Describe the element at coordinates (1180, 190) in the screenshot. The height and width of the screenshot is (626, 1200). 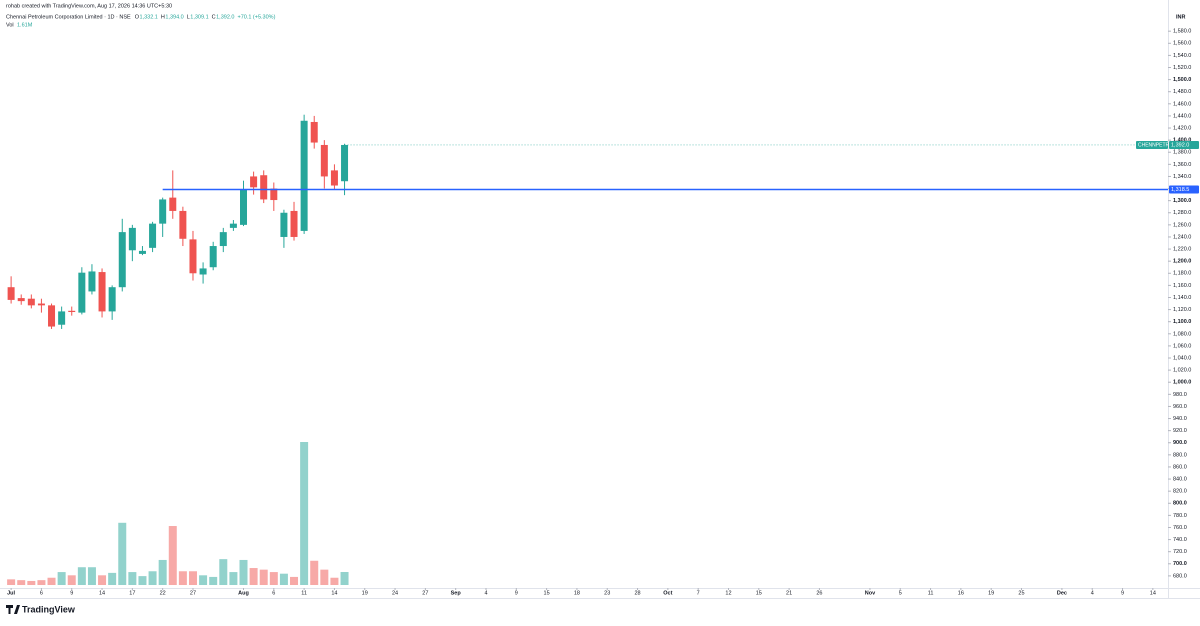
I see `hline-label: 1,318.5` at that location.